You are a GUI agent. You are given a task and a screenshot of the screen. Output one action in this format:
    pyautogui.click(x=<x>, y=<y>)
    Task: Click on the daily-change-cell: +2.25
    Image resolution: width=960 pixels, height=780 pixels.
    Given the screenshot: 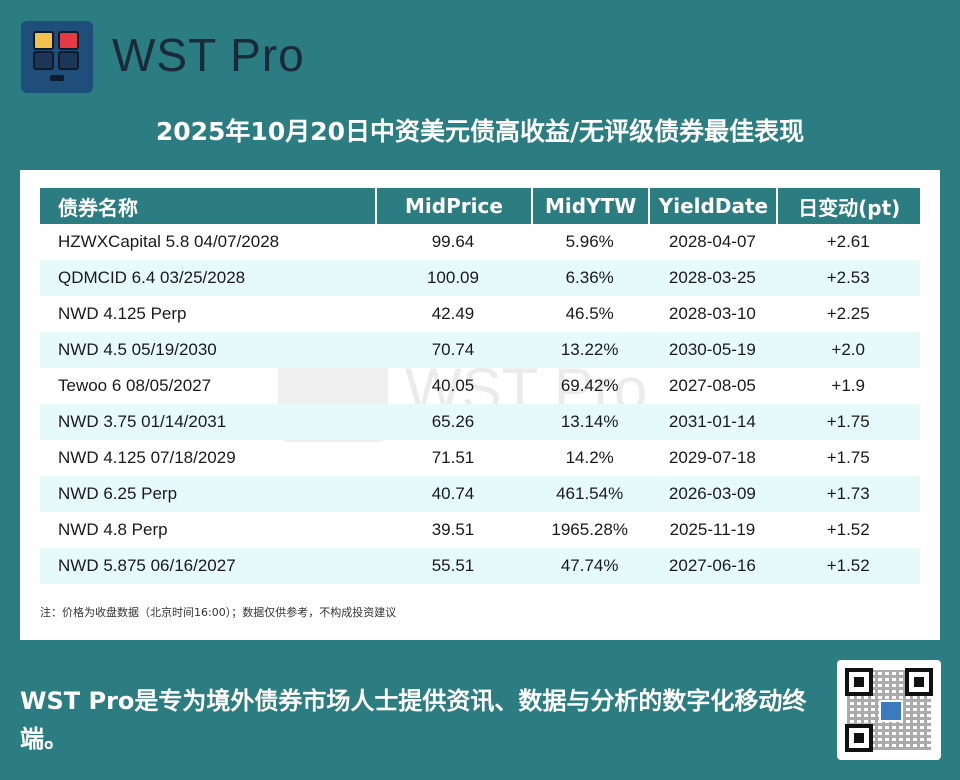 What is the action you would take?
    pyautogui.click(x=848, y=313)
    